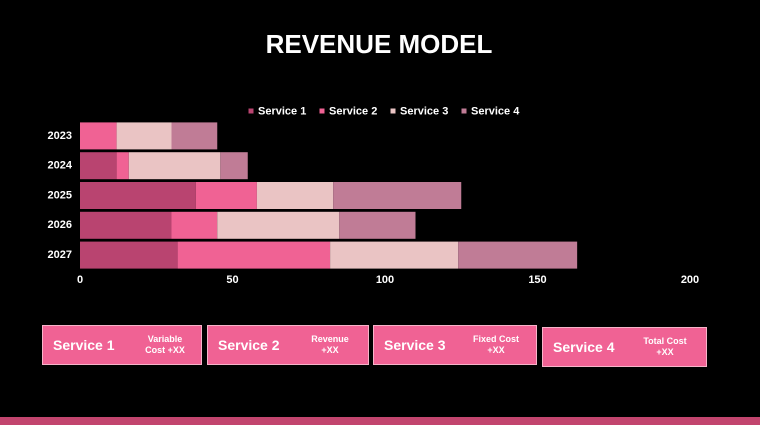  I want to click on card-note: Revenue +XX, so click(330, 344).